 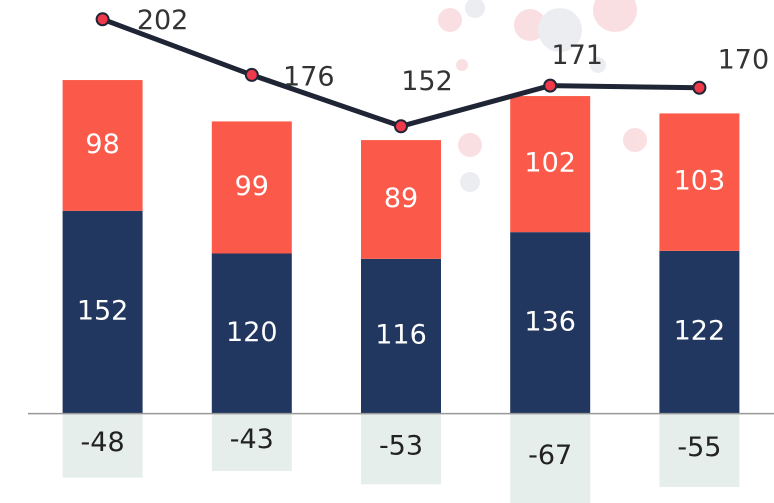 I want to click on bar-value-label: 152, so click(x=103, y=311).